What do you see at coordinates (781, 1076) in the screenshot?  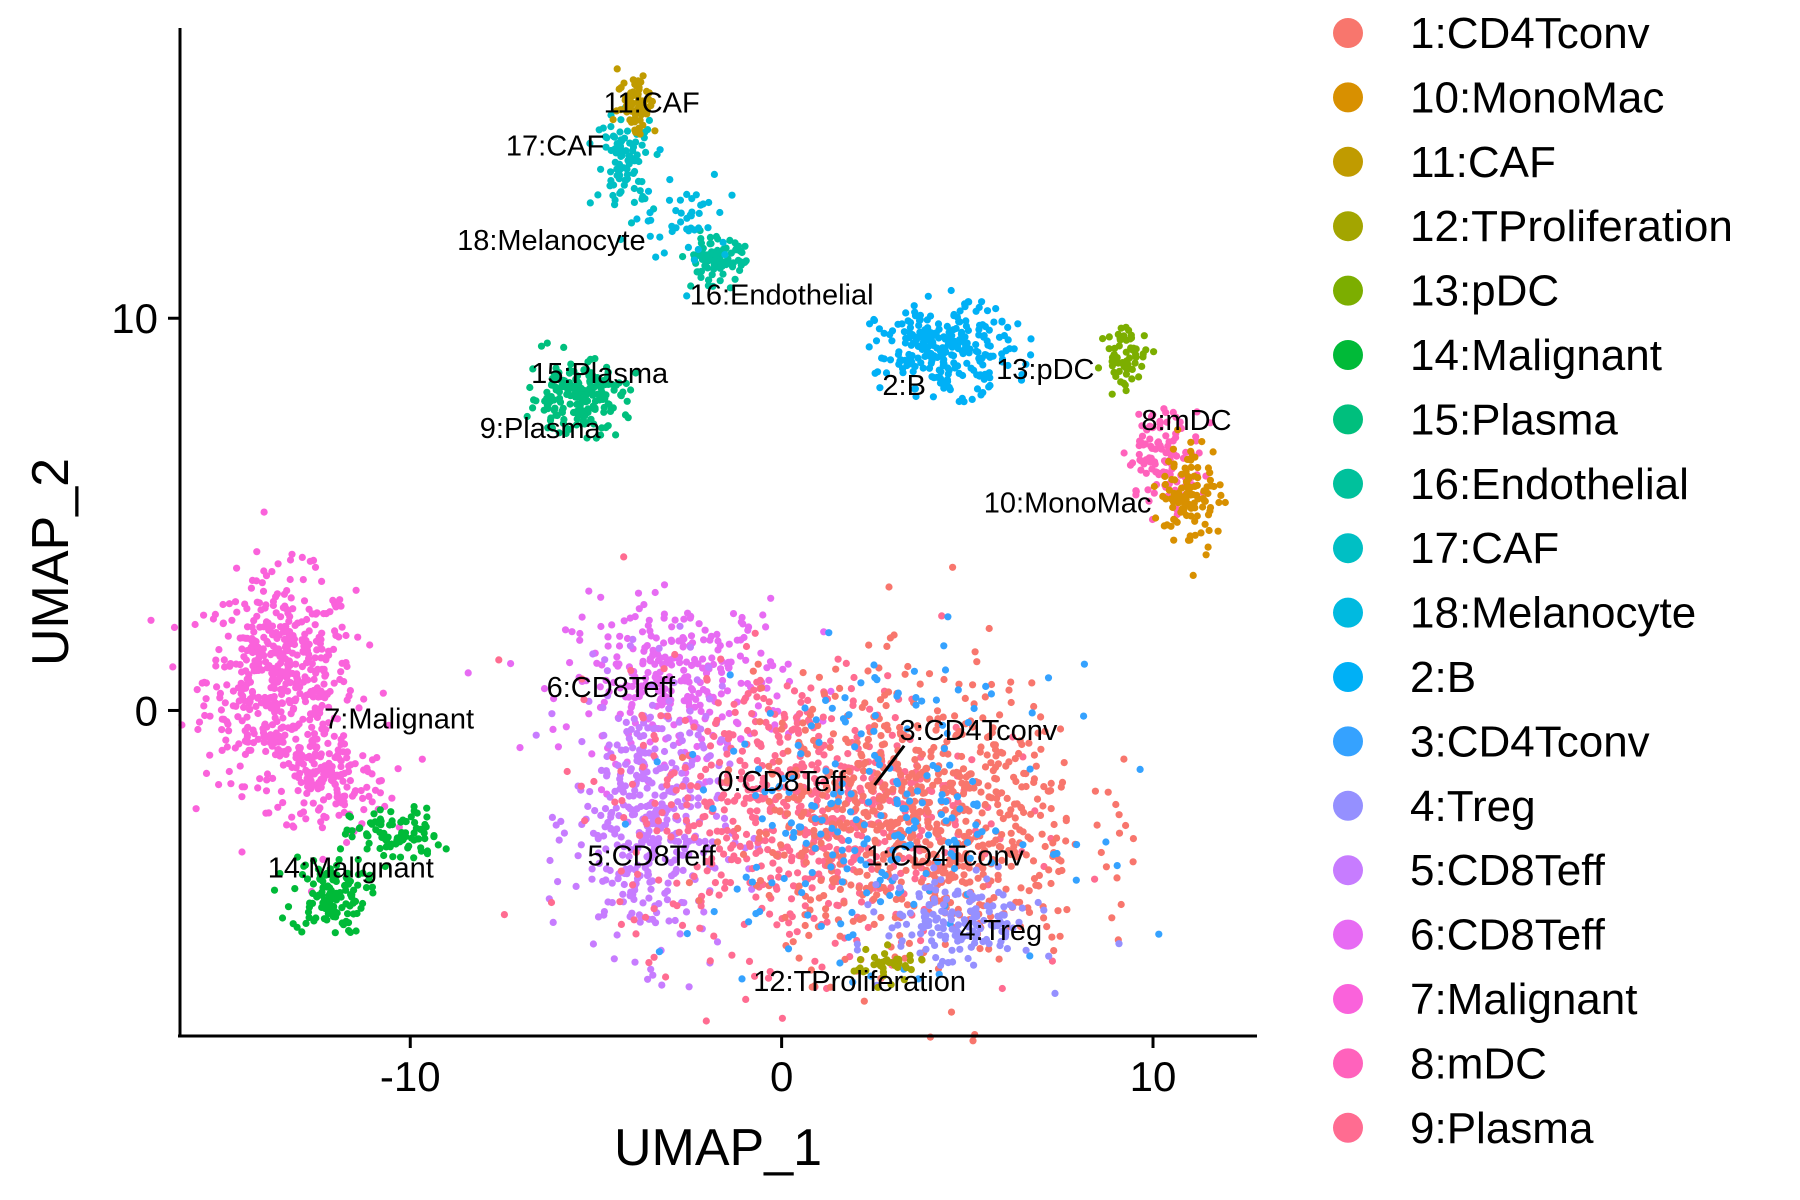 I see `x-tick-label: 0` at bounding box center [781, 1076].